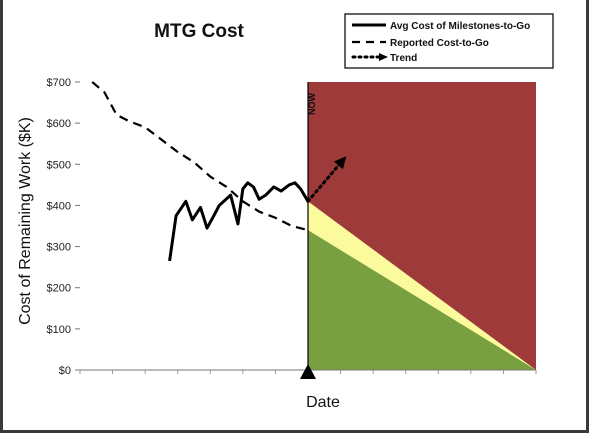 This screenshot has width=589, height=433. Describe the element at coordinates (59, 206) in the screenshot. I see `y-tick-label: $400` at that location.